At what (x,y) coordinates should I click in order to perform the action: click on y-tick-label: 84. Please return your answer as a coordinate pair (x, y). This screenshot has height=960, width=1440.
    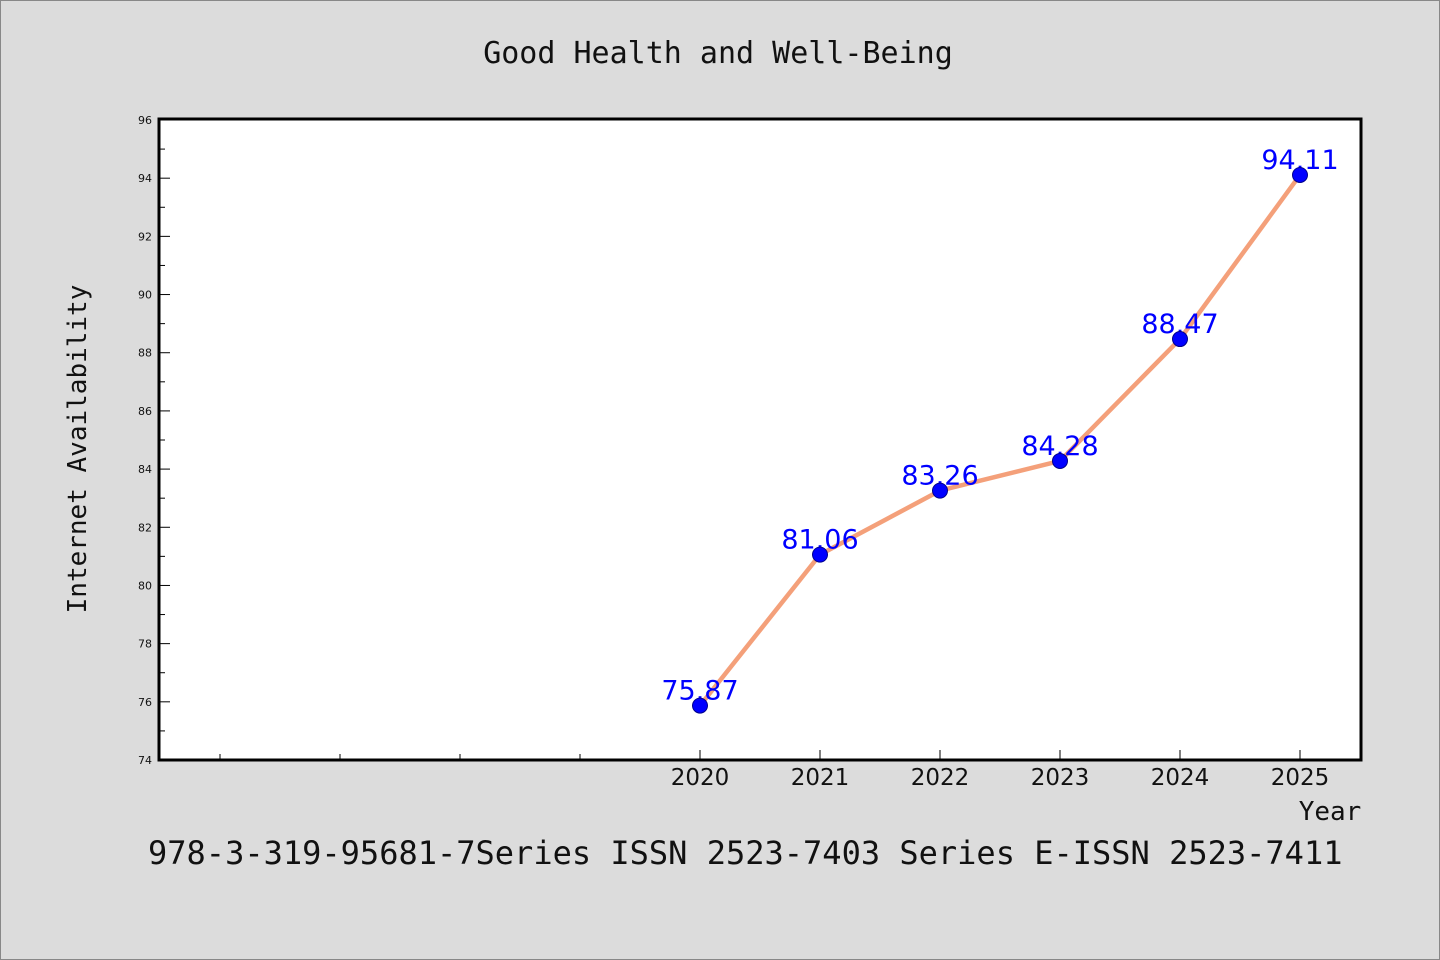
    Looking at the image, I should click on (145, 469).